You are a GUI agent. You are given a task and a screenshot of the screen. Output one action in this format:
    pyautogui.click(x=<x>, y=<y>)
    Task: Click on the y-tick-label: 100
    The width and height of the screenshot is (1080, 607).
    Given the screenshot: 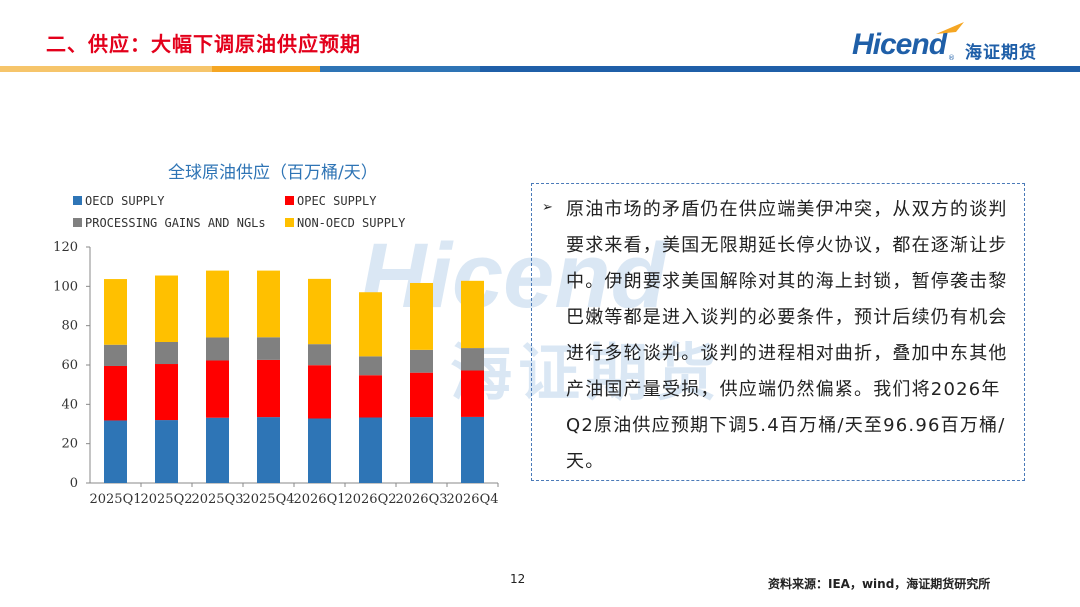 What is the action you would take?
    pyautogui.click(x=65, y=286)
    